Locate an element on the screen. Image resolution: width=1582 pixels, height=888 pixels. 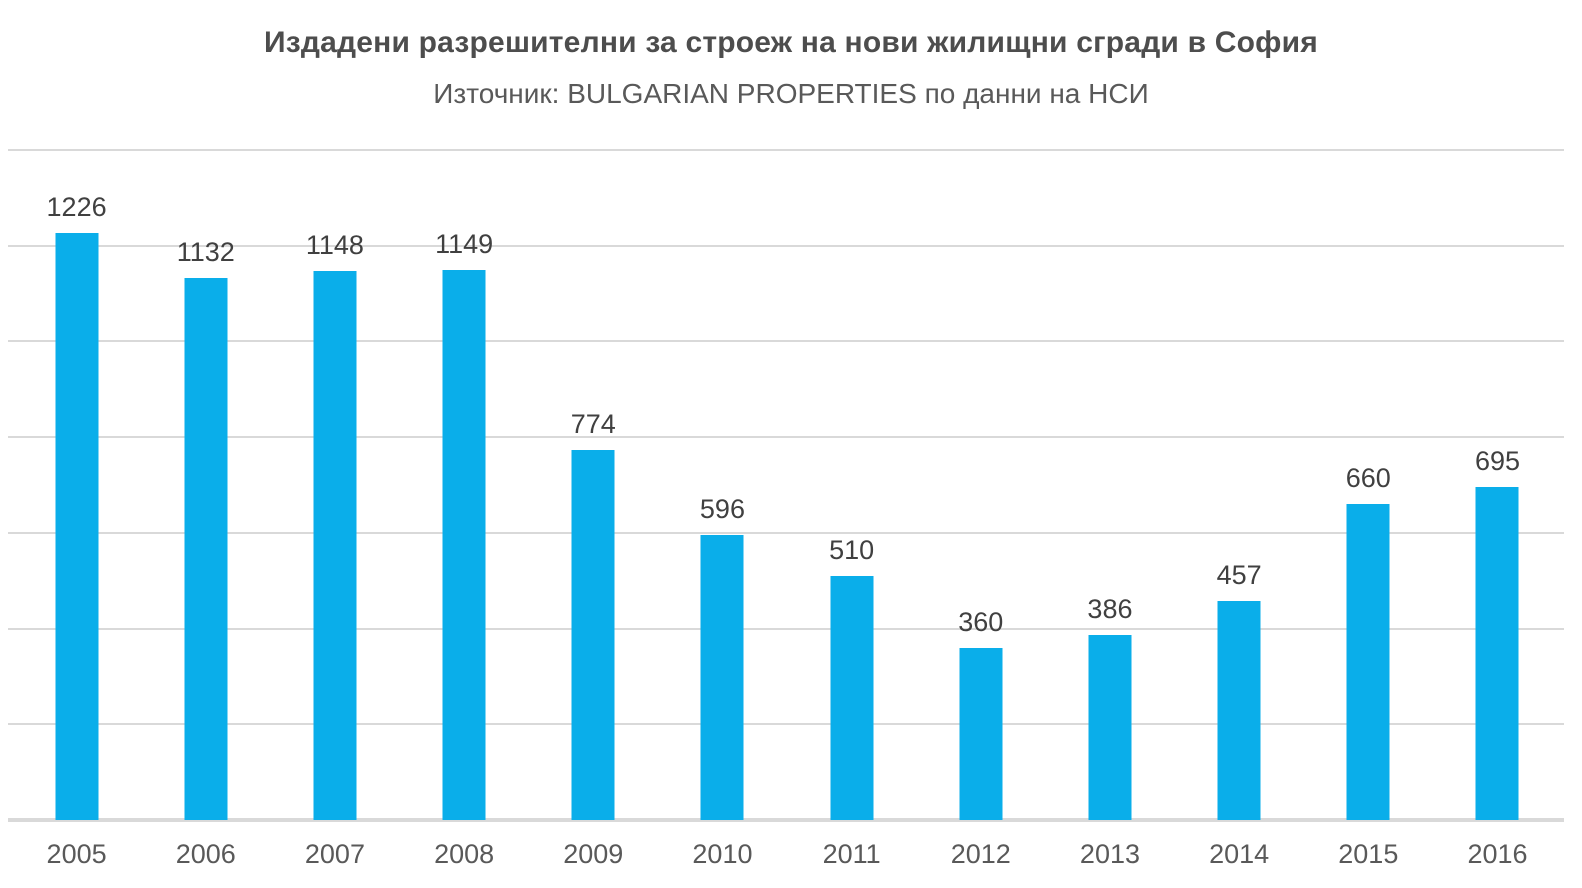
x-axis-label-2015: 2015 is located at coordinates (1368, 854).